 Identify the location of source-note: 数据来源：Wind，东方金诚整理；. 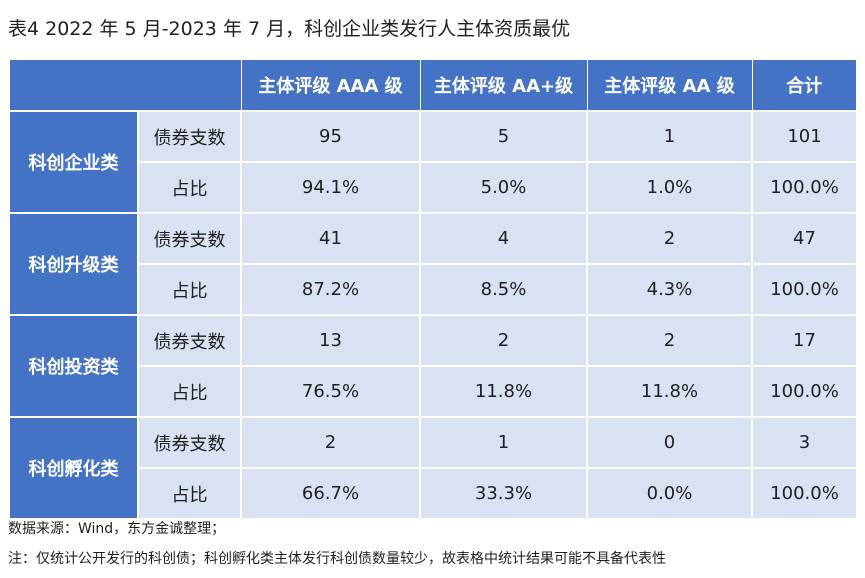
(117, 529).